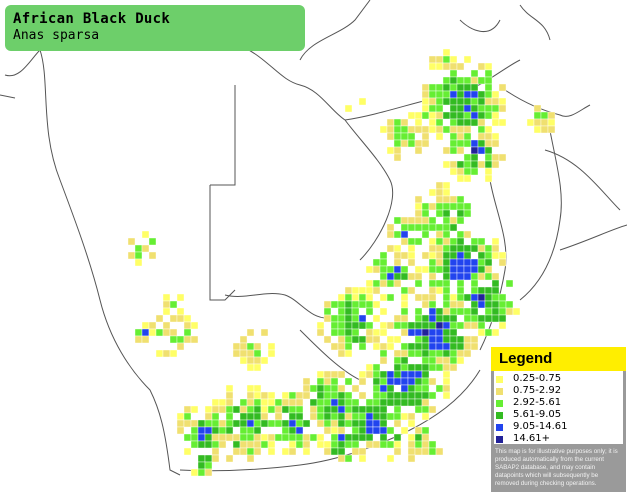 This screenshot has width=627, height=494. Describe the element at coordinates (155, 28) in the screenshot. I see `species-title-box: African Black Duck Anas sparsa` at that location.